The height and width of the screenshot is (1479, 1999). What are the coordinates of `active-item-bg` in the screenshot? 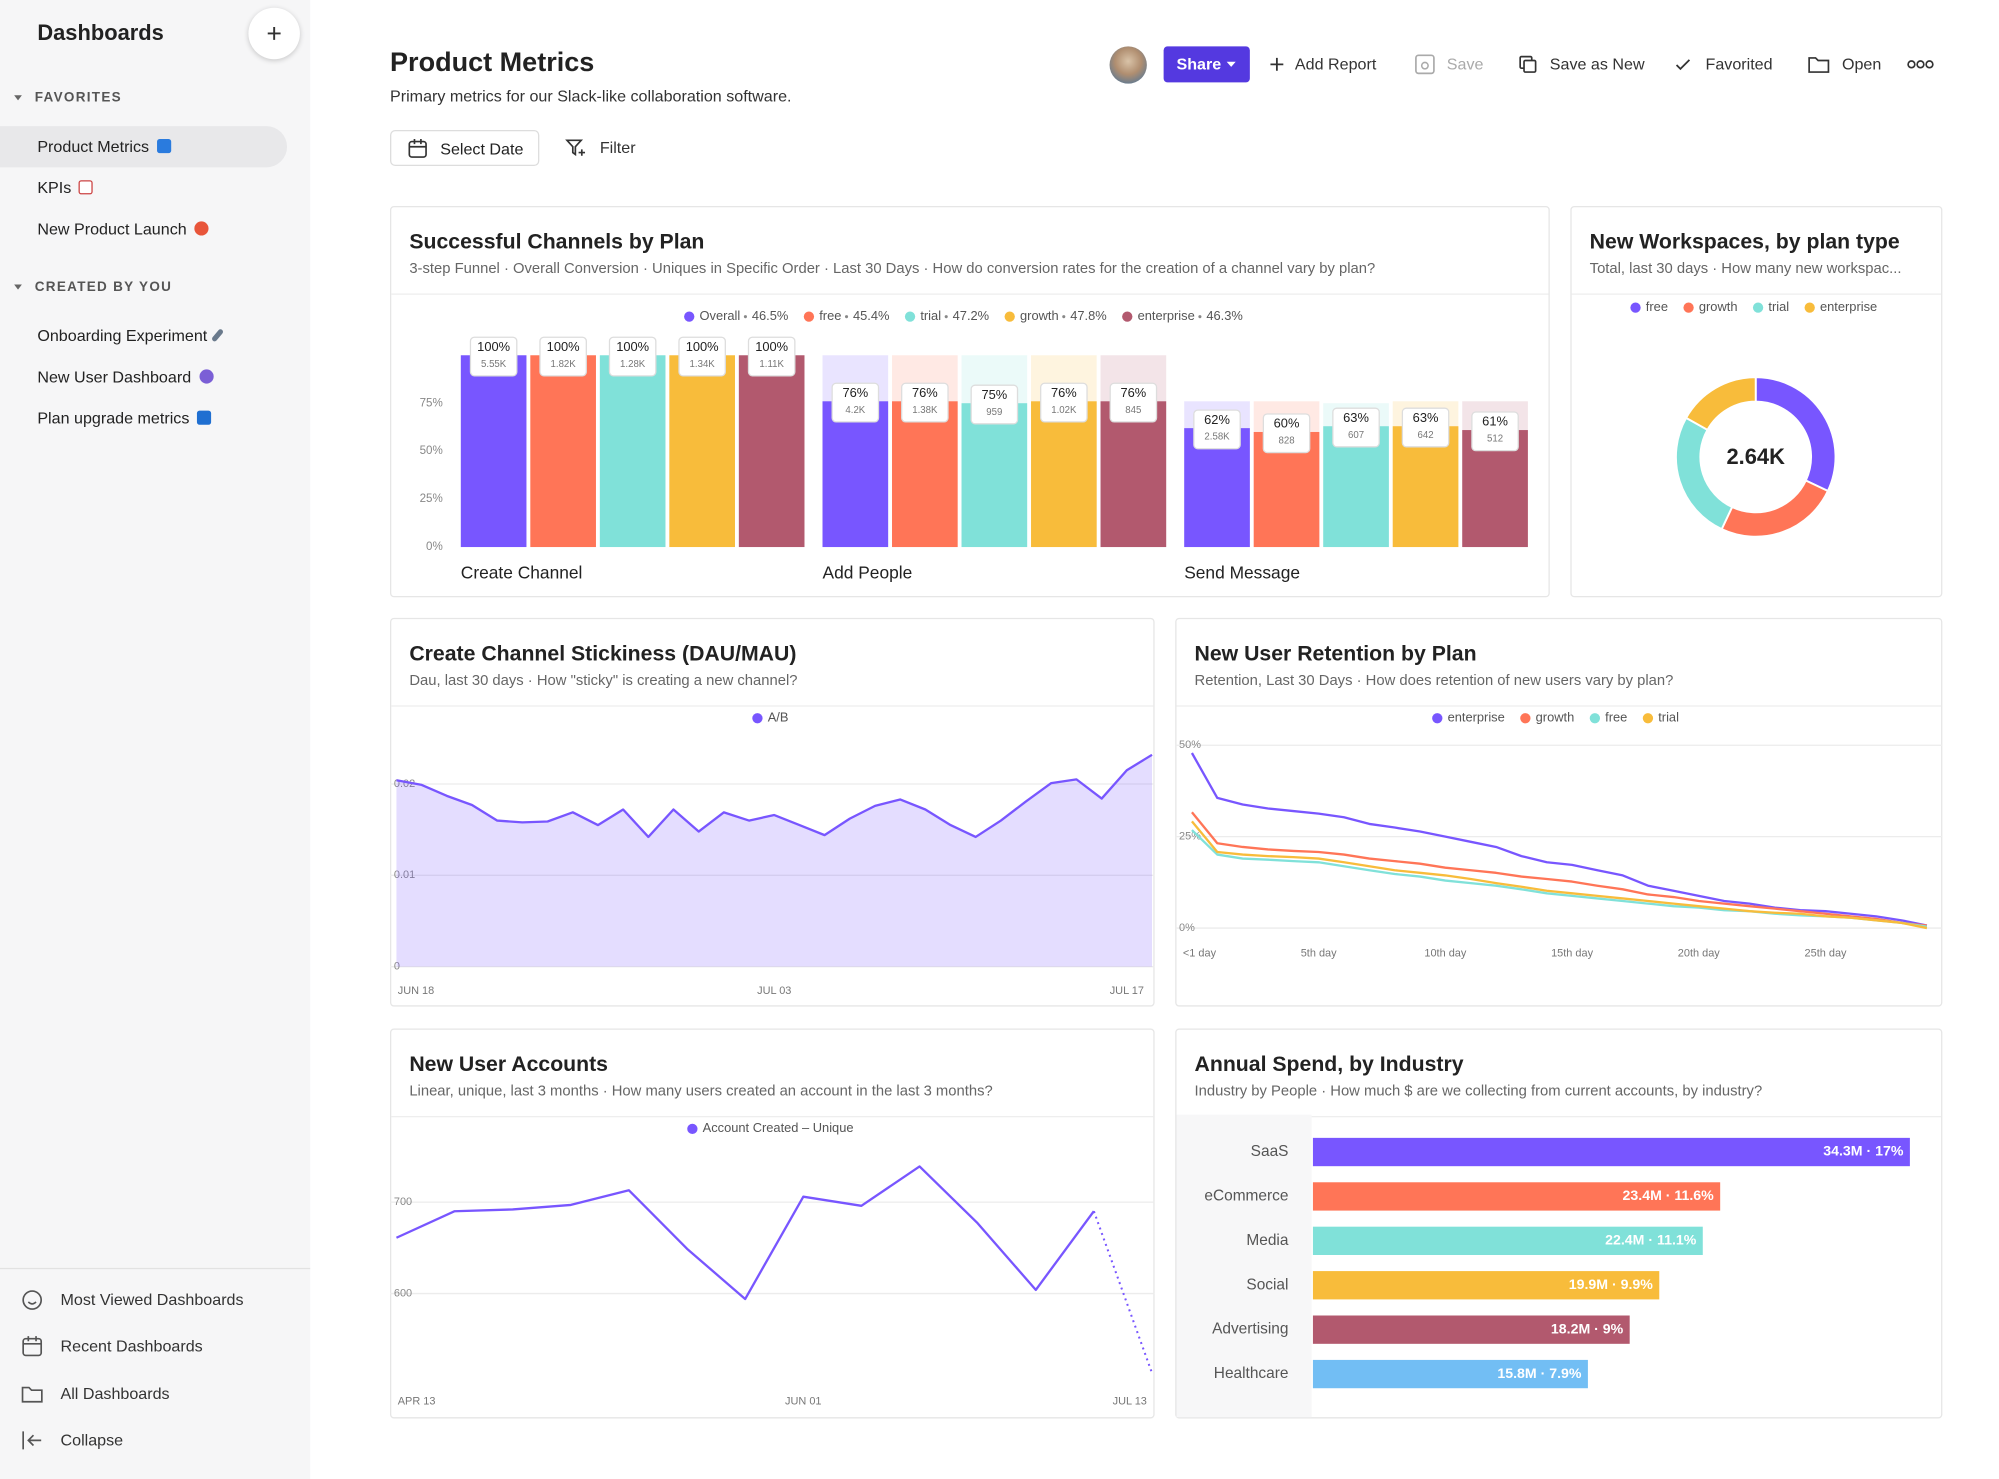 It's located at (144, 147).